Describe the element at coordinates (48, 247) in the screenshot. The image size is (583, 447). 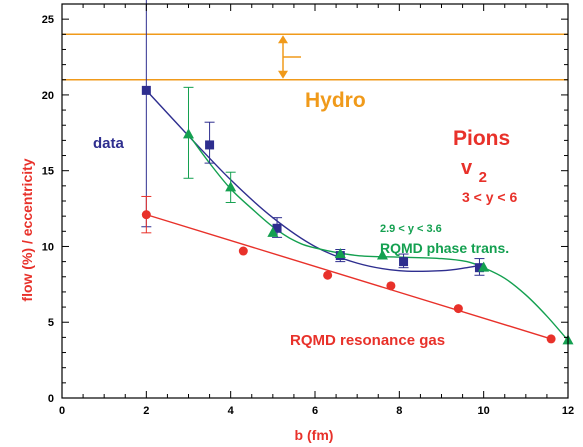
I see `y-tick-label: 10` at that location.